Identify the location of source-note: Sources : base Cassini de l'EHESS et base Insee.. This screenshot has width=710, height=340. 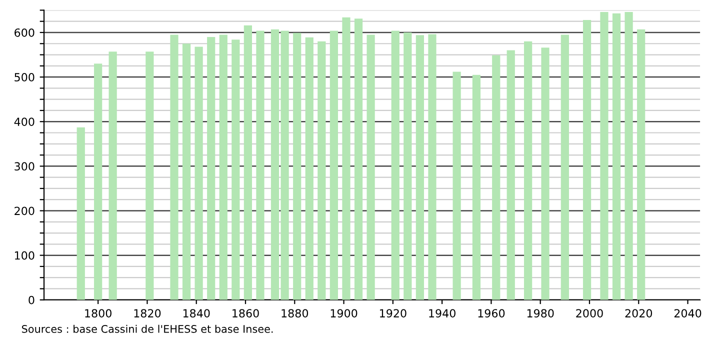
(147, 328).